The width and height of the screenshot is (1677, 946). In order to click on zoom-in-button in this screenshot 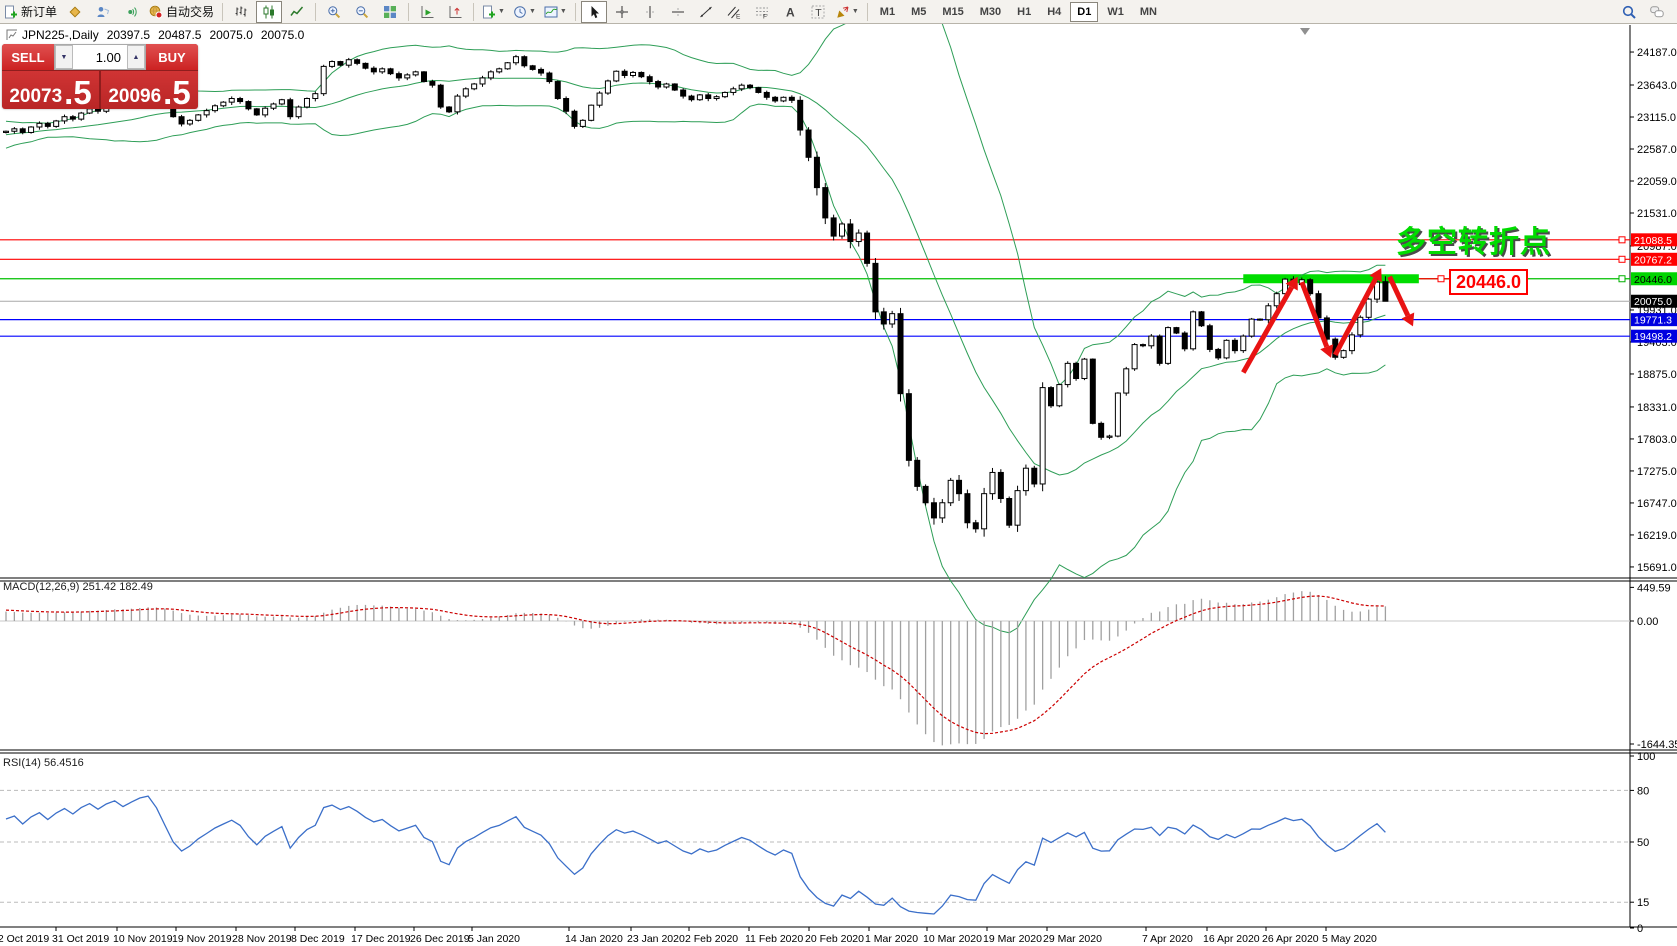, I will do `click(334, 12)`.